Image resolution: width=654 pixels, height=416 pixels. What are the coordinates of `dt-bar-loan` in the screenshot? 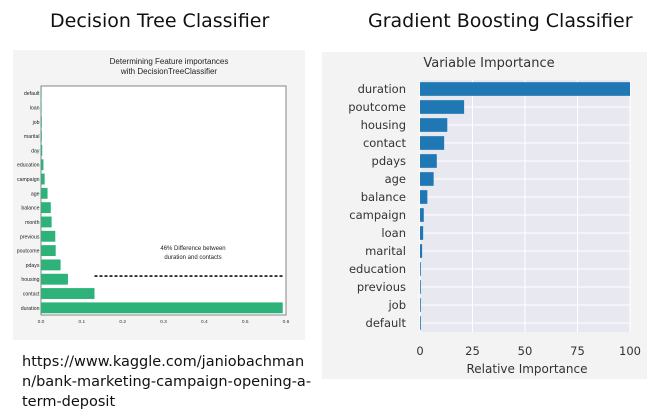 It's located at (41, 107).